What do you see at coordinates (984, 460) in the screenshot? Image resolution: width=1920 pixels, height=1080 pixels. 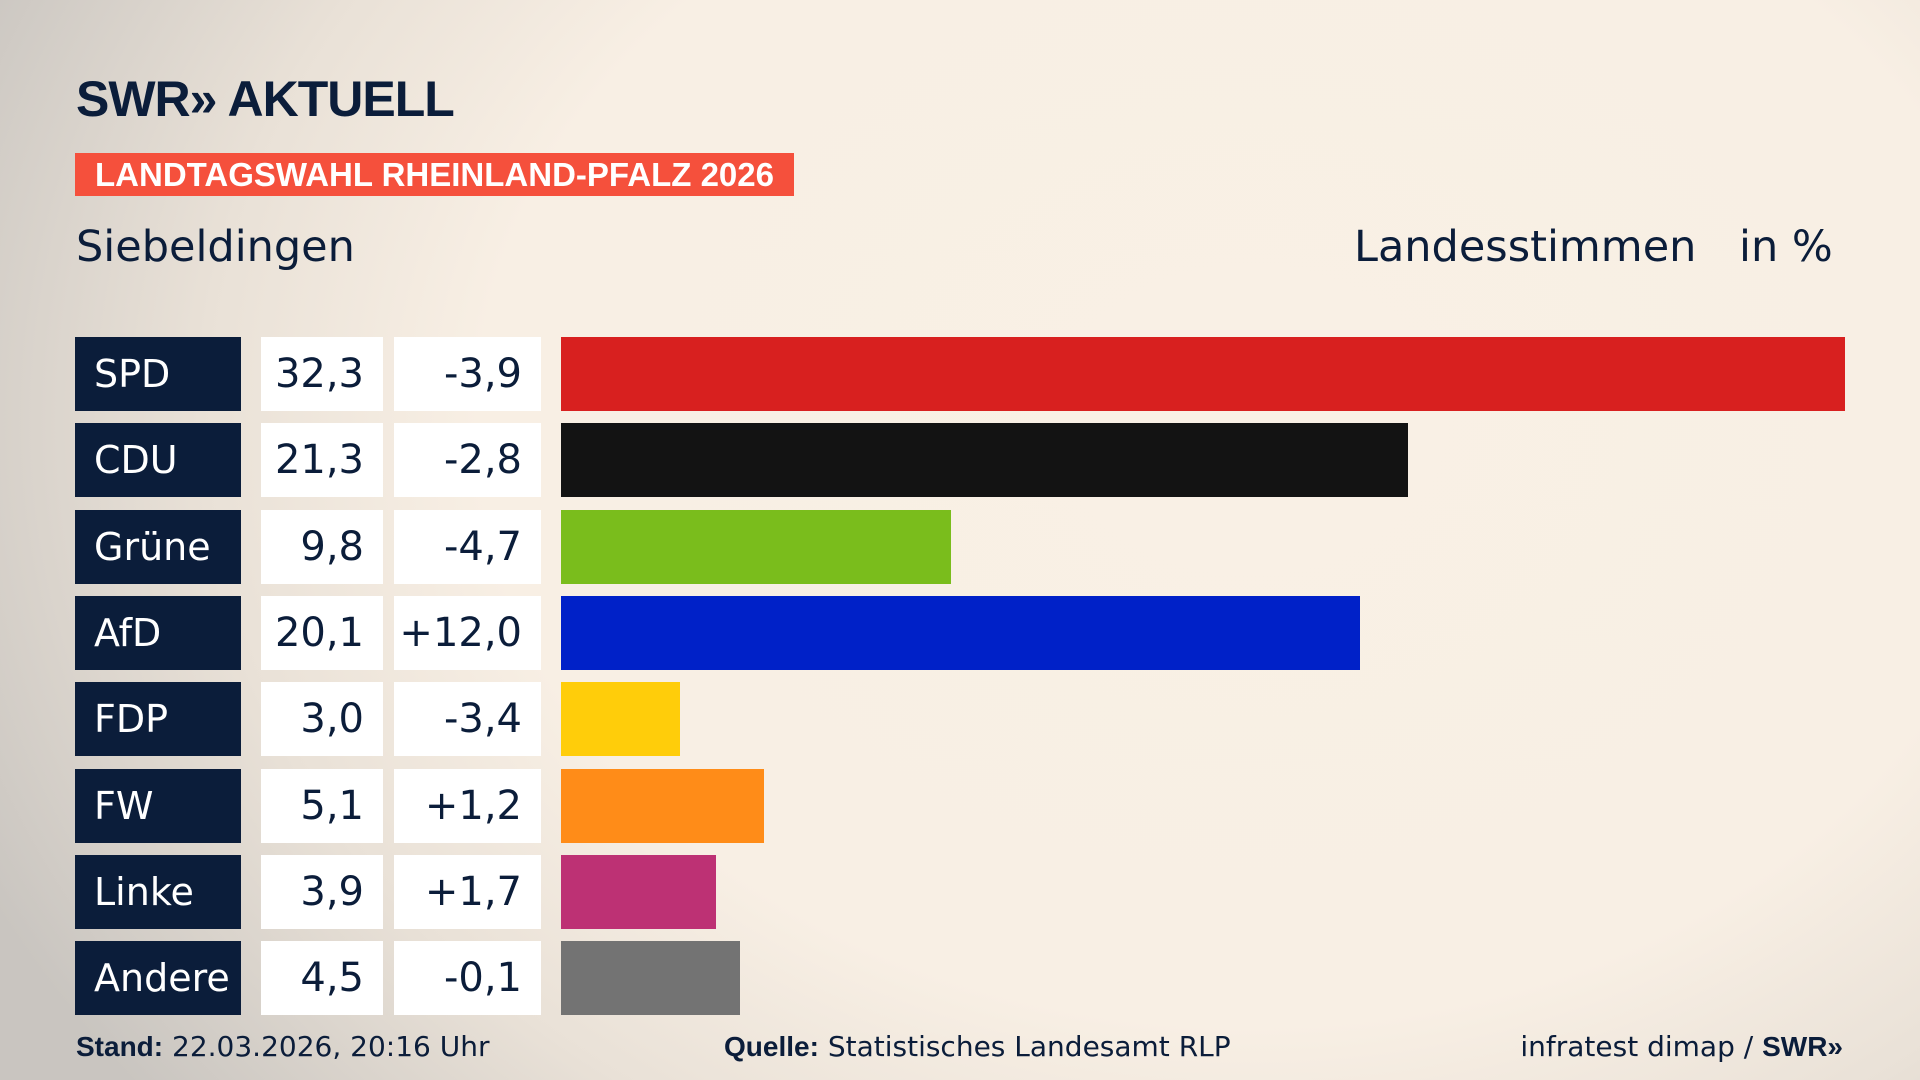 I see `bar-cdu` at bounding box center [984, 460].